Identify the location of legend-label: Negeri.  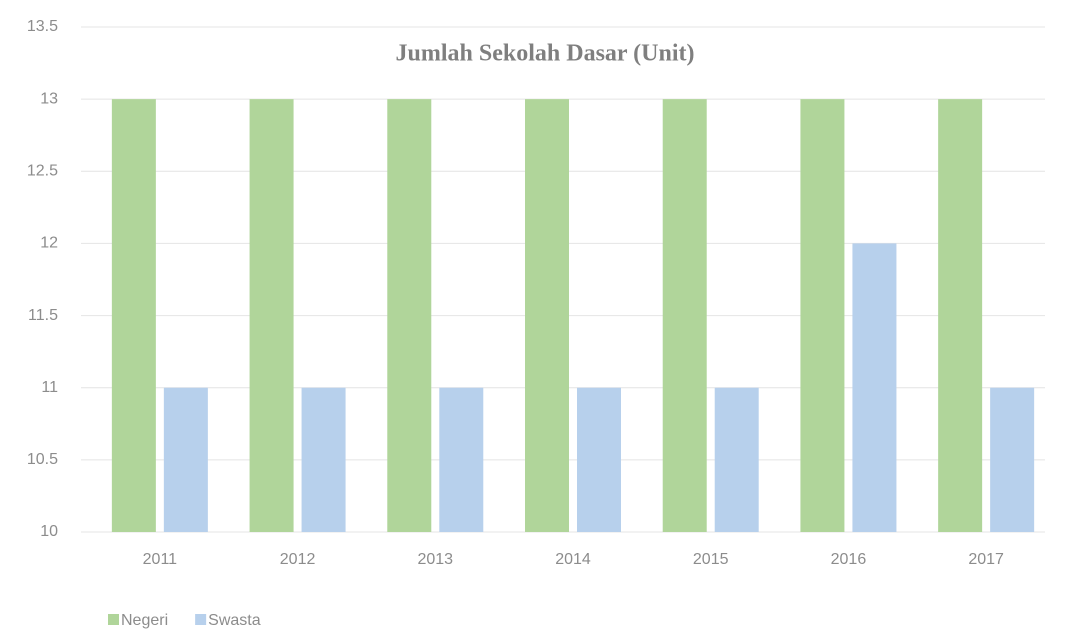
(144, 620).